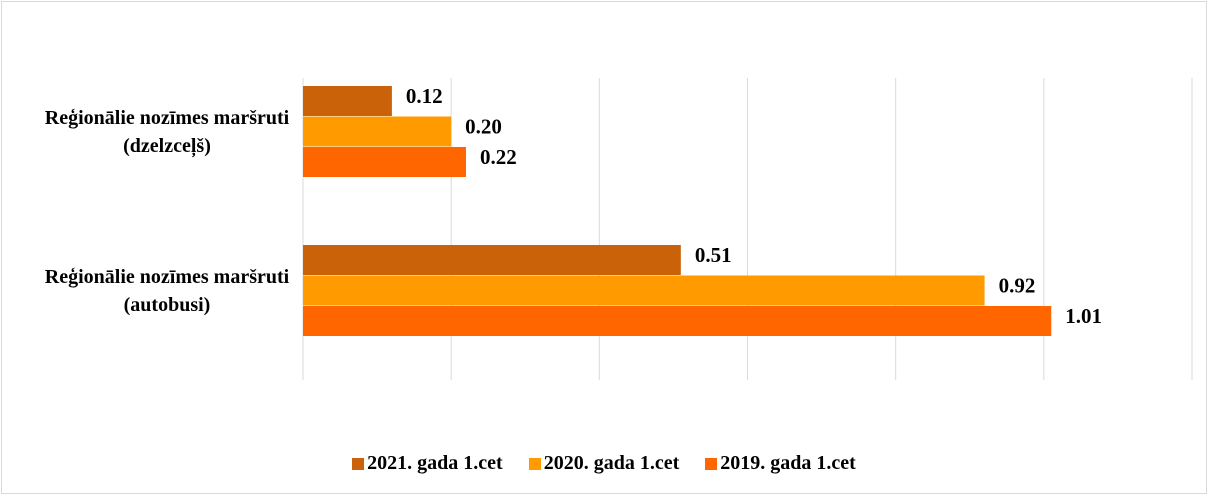 This screenshot has width=1208, height=495. Describe the element at coordinates (167, 290) in the screenshot. I see `category-label: Reģionālie nozīmes maršruti (autobusi)` at that location.